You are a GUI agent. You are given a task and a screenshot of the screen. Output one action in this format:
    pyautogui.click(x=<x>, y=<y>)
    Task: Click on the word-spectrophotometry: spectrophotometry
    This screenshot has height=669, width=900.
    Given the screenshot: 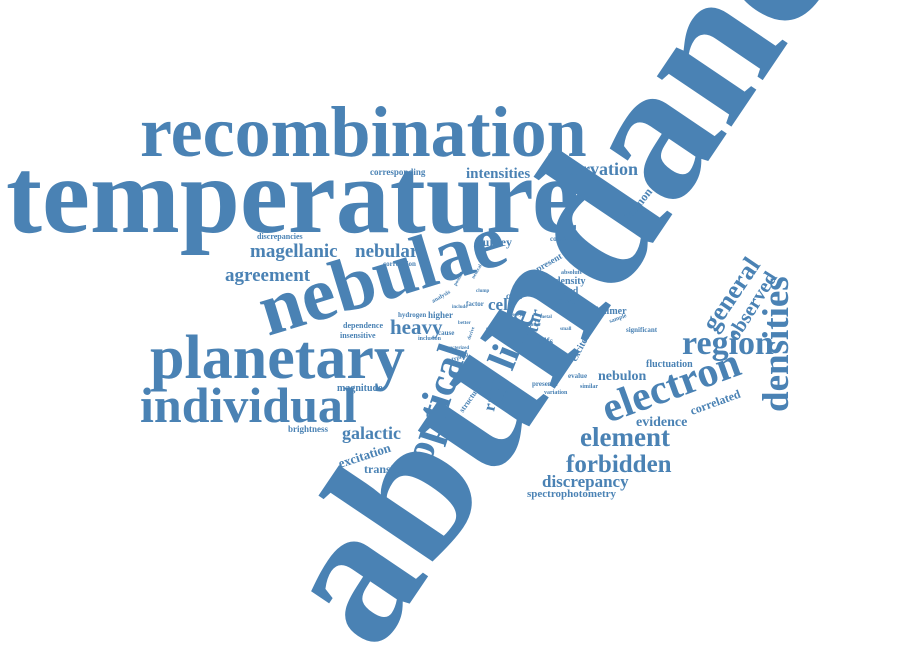 What is the action you would take?
    pyautogui.click(x=571, y=494)
    